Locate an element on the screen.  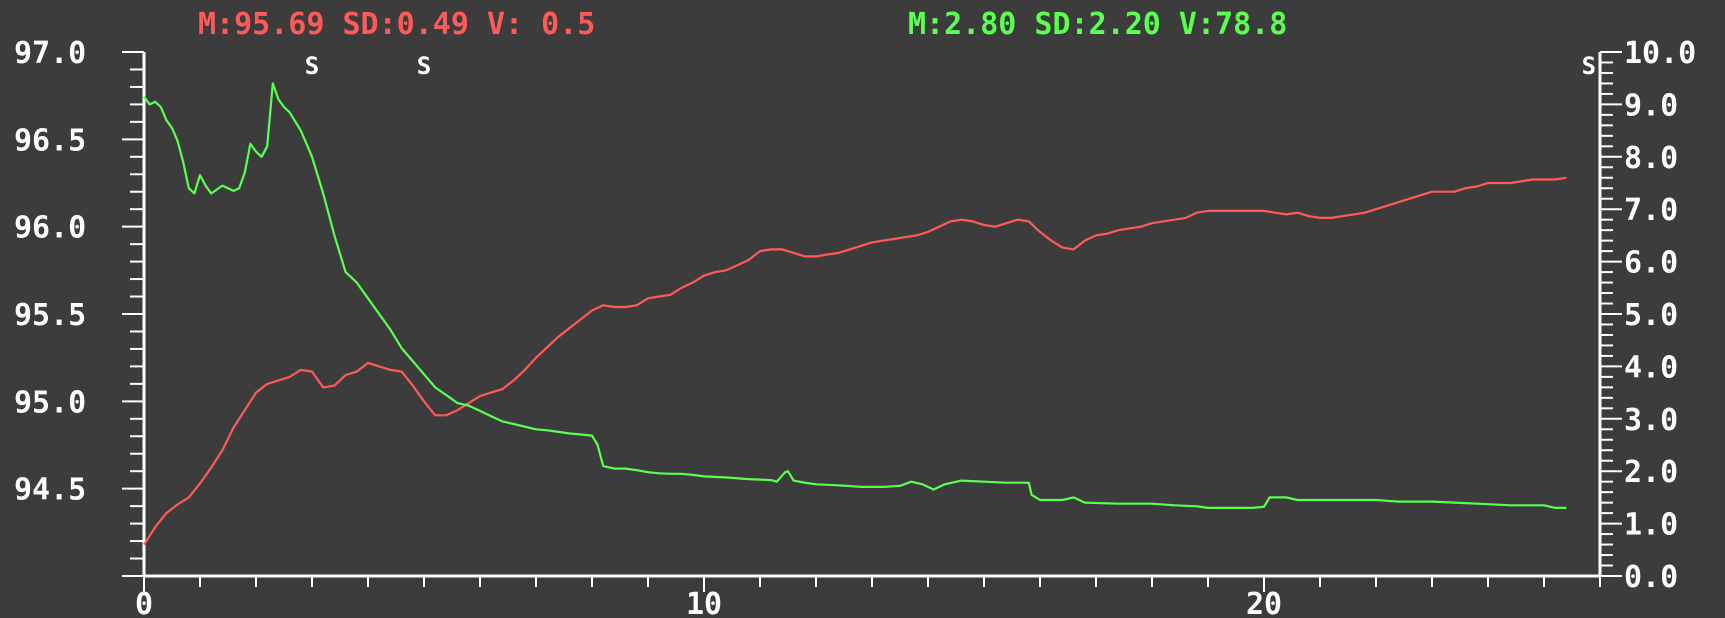
right-y-tick-label: 10.0 is located at coordinates (1660, 53).